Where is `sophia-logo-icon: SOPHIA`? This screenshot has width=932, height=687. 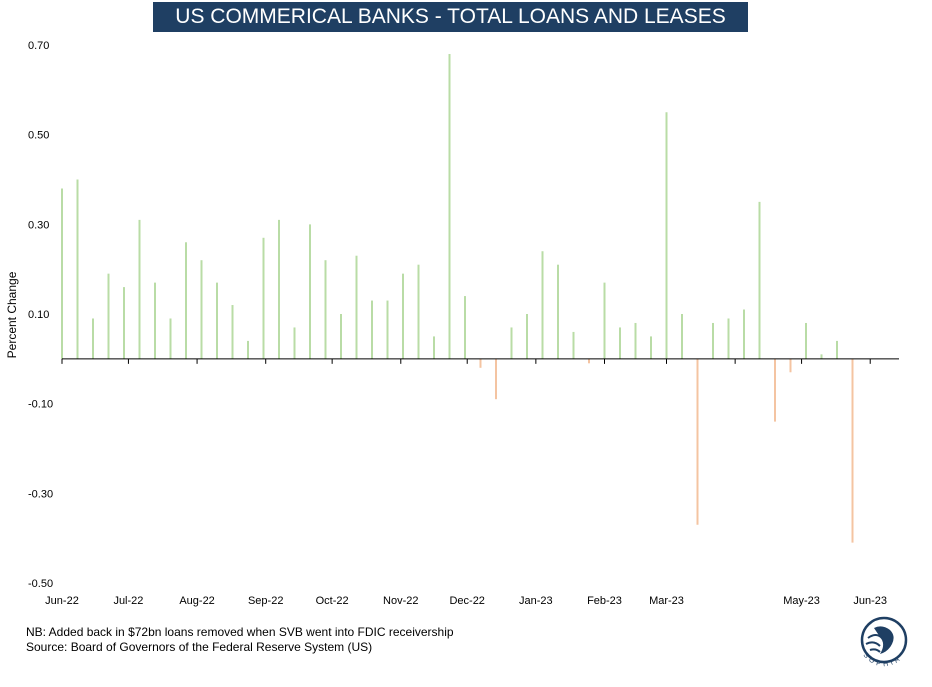
sophia-logo-icon: SOPHIA is located at coordinates (884, 642).